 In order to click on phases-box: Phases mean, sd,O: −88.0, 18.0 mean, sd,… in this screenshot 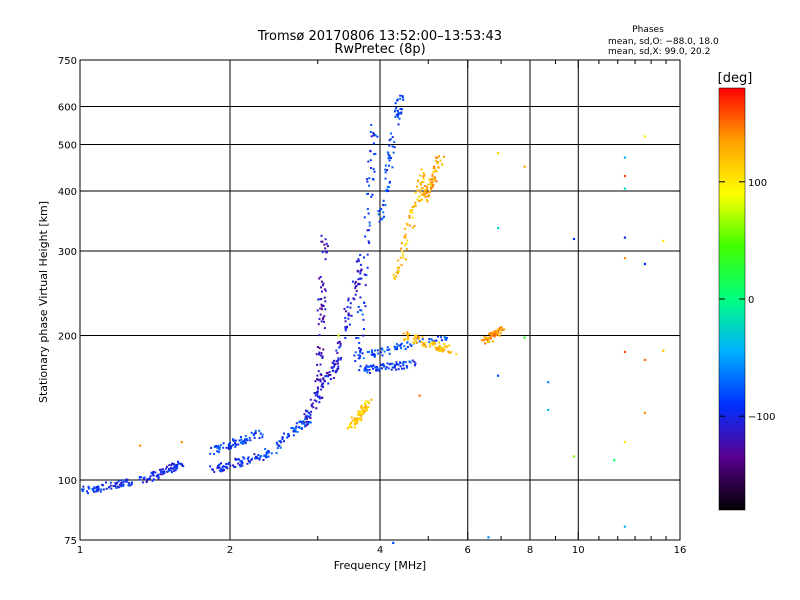, I will do `click(663, 41)`.